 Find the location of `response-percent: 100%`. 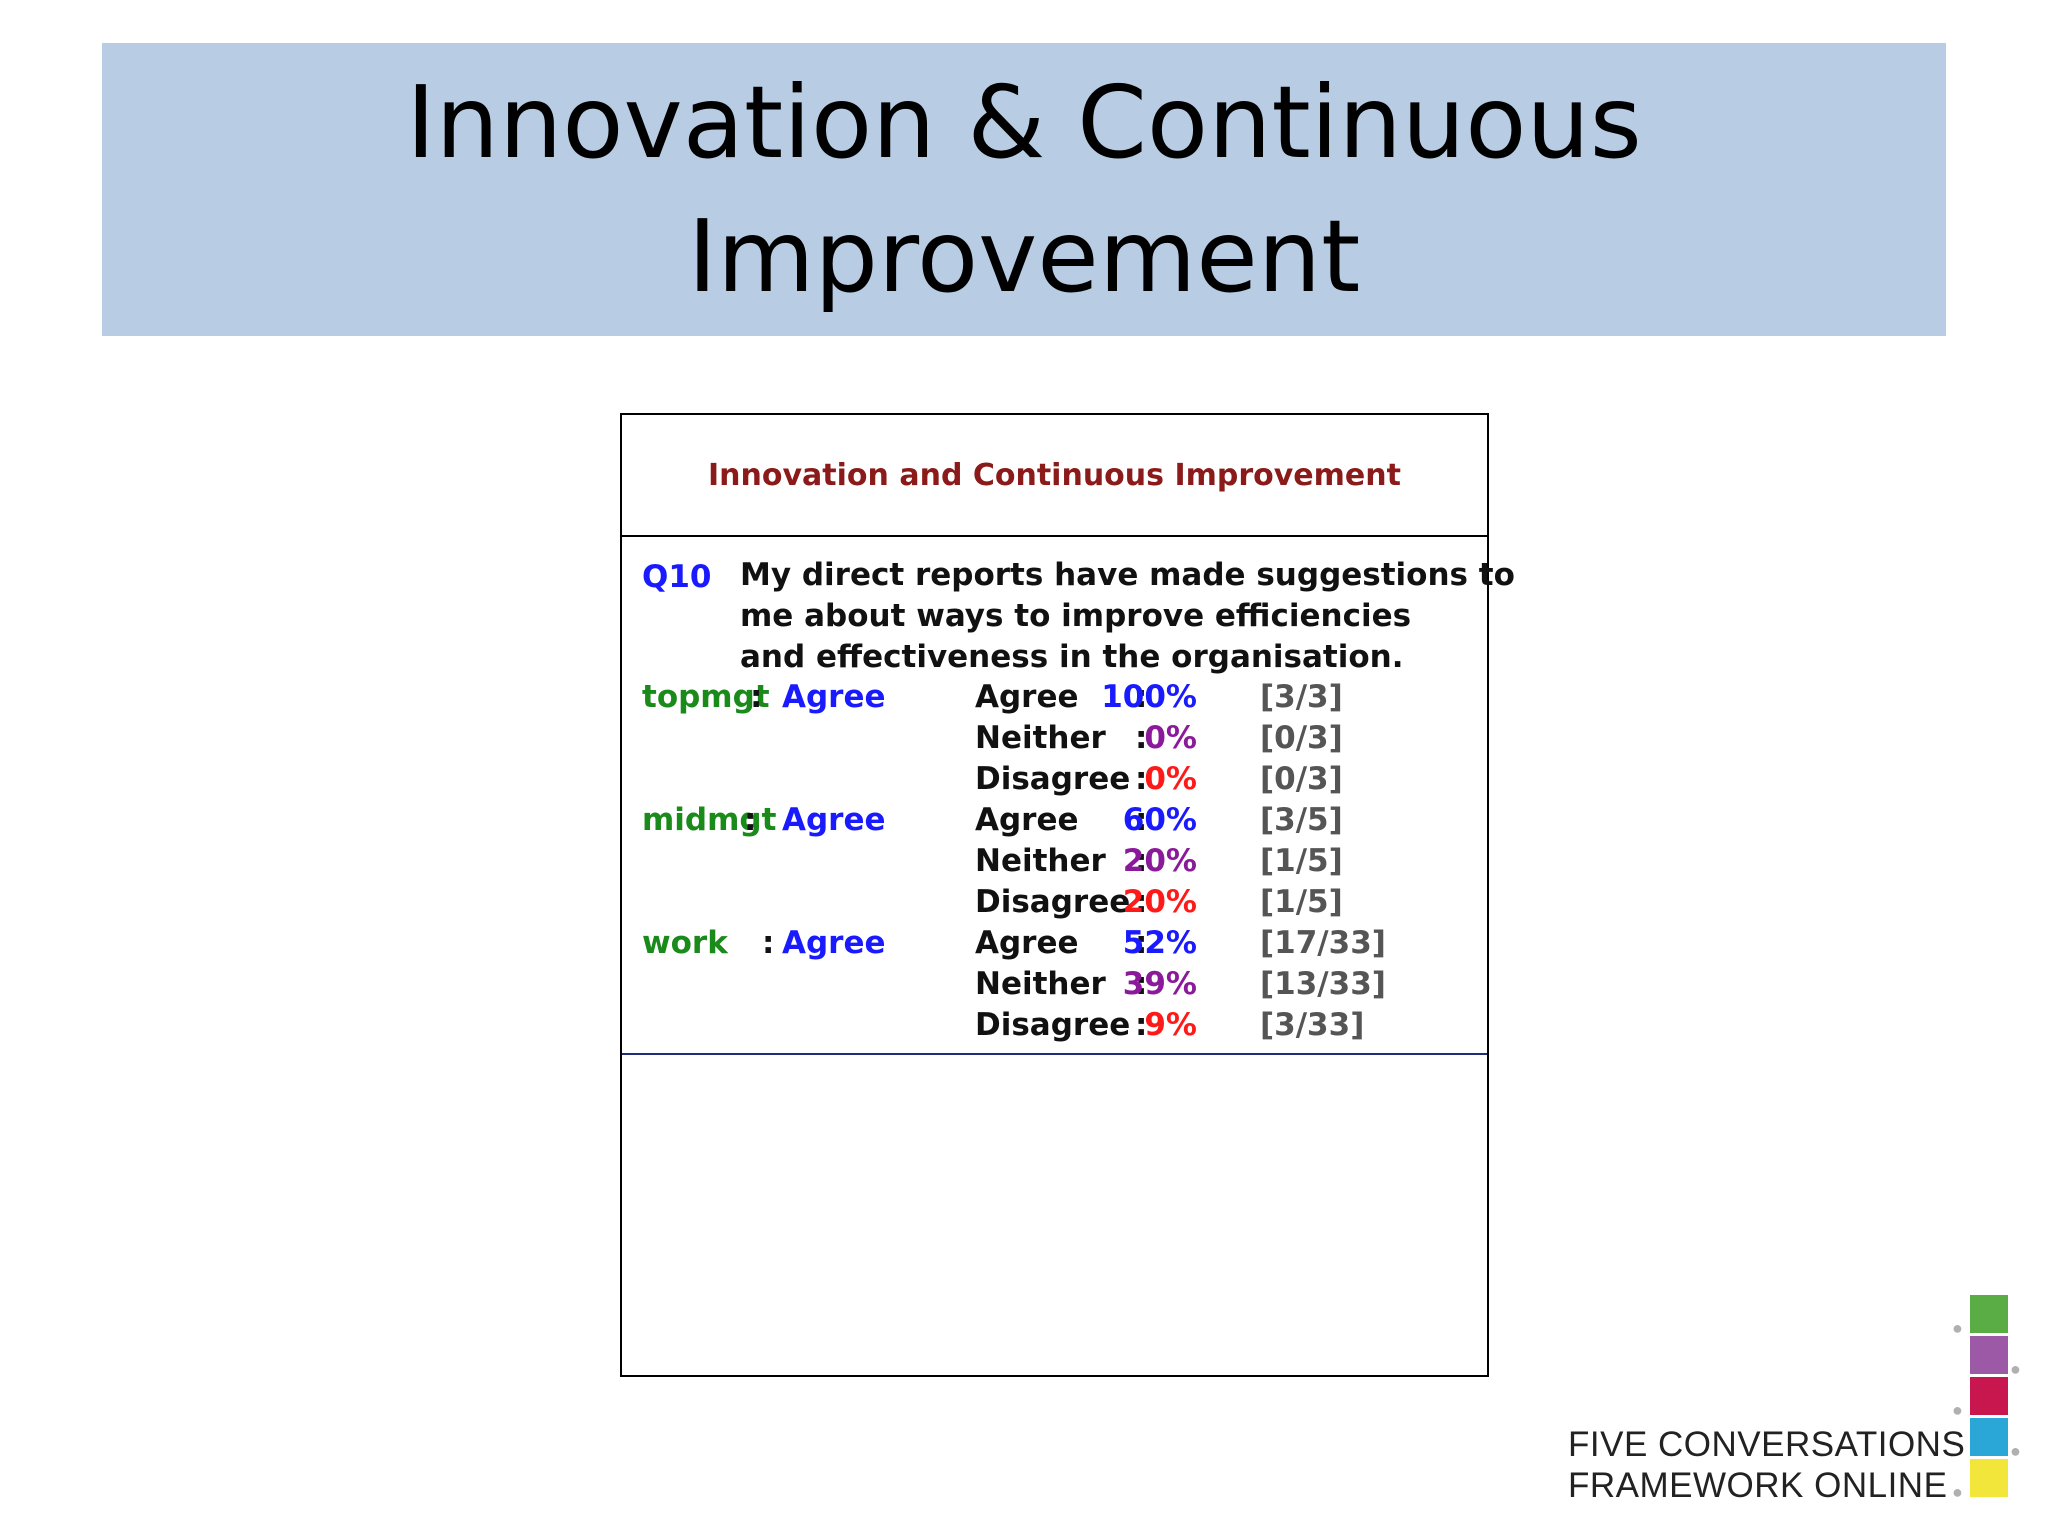

response-percent: 100% is located at coordinates (1149, 697).